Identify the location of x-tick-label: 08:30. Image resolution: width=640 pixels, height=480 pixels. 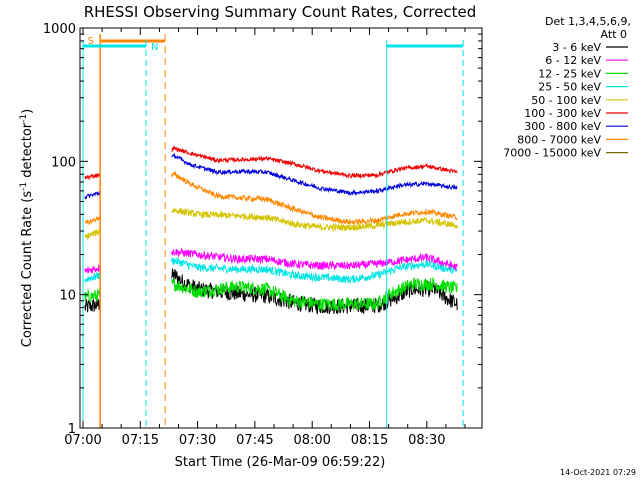
(426, 440).